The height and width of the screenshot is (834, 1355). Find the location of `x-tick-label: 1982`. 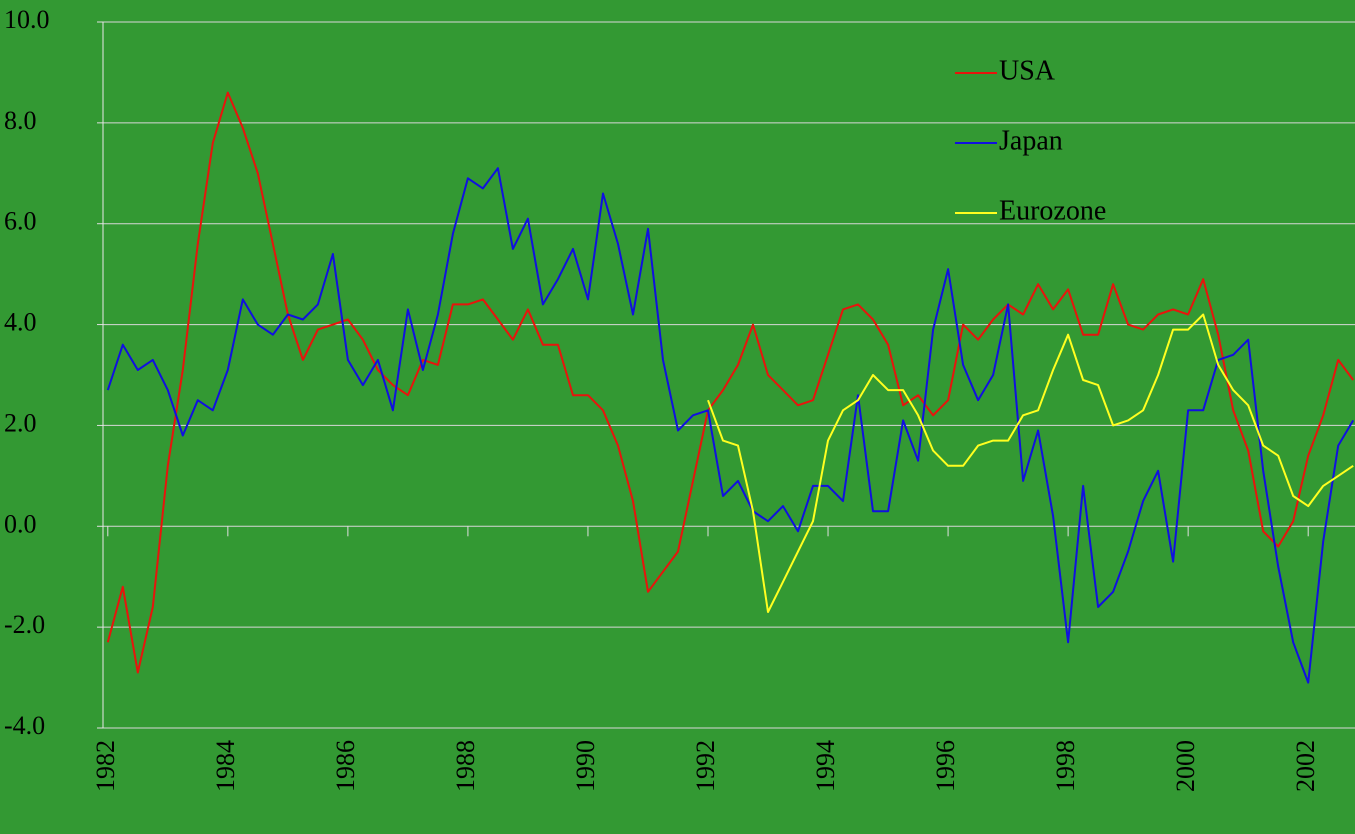

x-tick-label: 1982 is located at coordinates (105, 766).